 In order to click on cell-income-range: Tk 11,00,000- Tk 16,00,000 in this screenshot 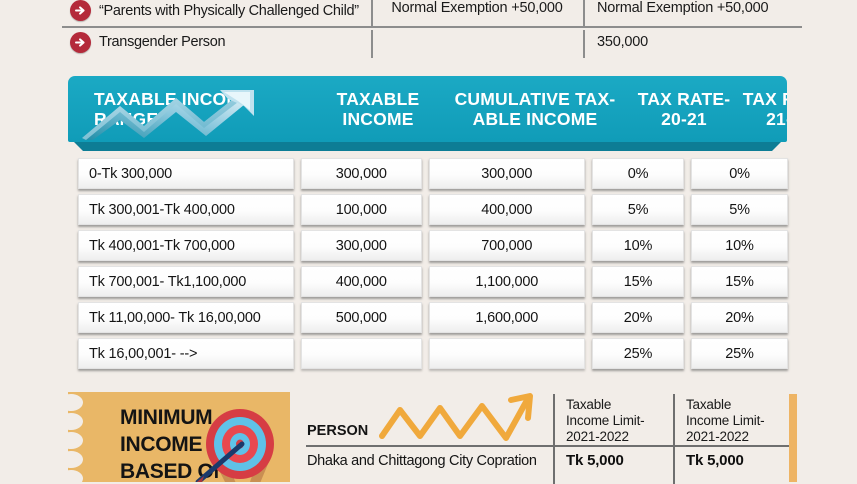, I will do `click(186, 317)`.